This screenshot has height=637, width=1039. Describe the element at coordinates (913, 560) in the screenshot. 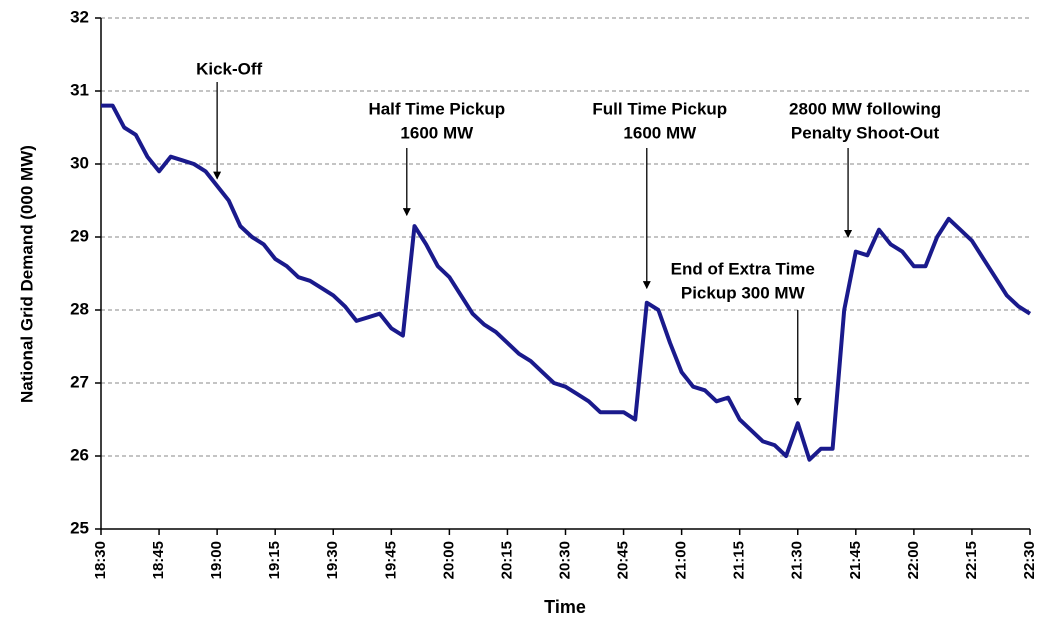

I see `x-tick-label: 22:00` at that location.